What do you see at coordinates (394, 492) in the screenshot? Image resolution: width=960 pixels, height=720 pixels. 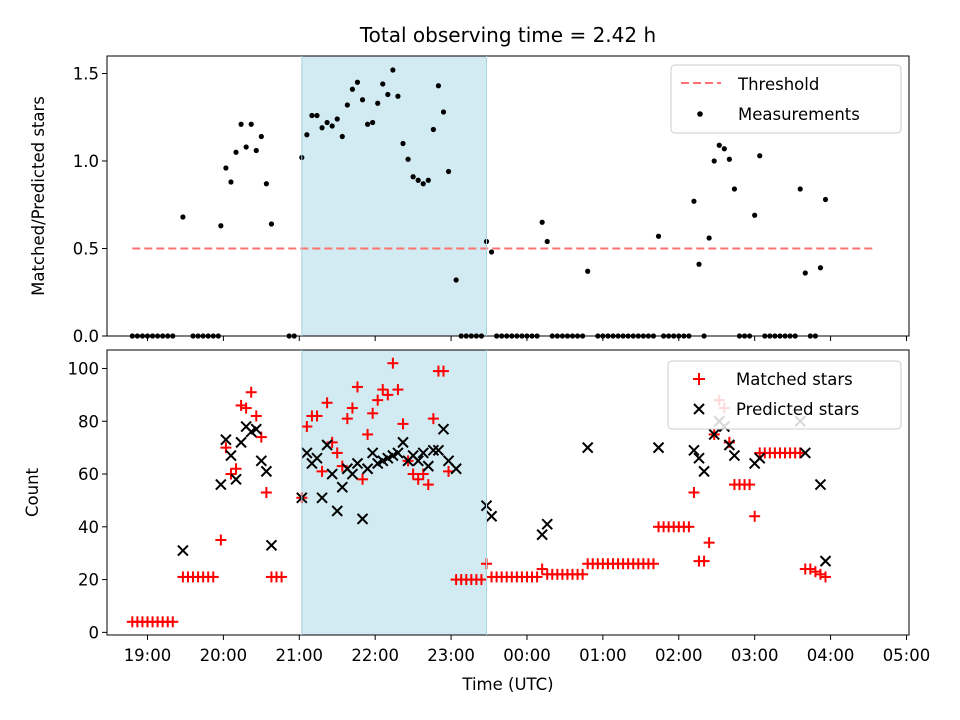 I see `count-panel-observing-span` at bounding box center [394, 492].